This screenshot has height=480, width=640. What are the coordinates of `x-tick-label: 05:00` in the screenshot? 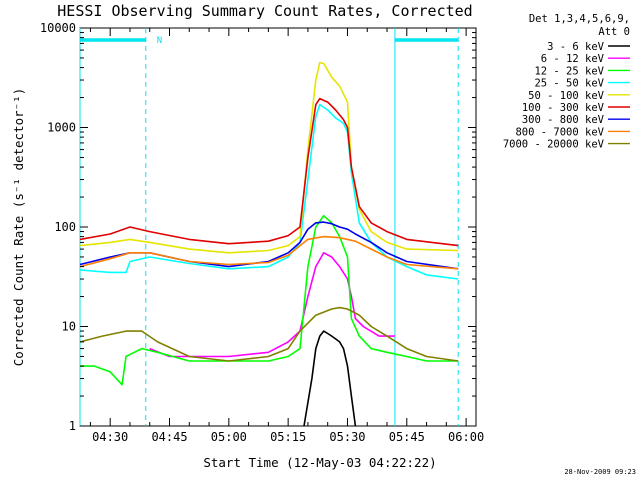 It's located at (229, 437).